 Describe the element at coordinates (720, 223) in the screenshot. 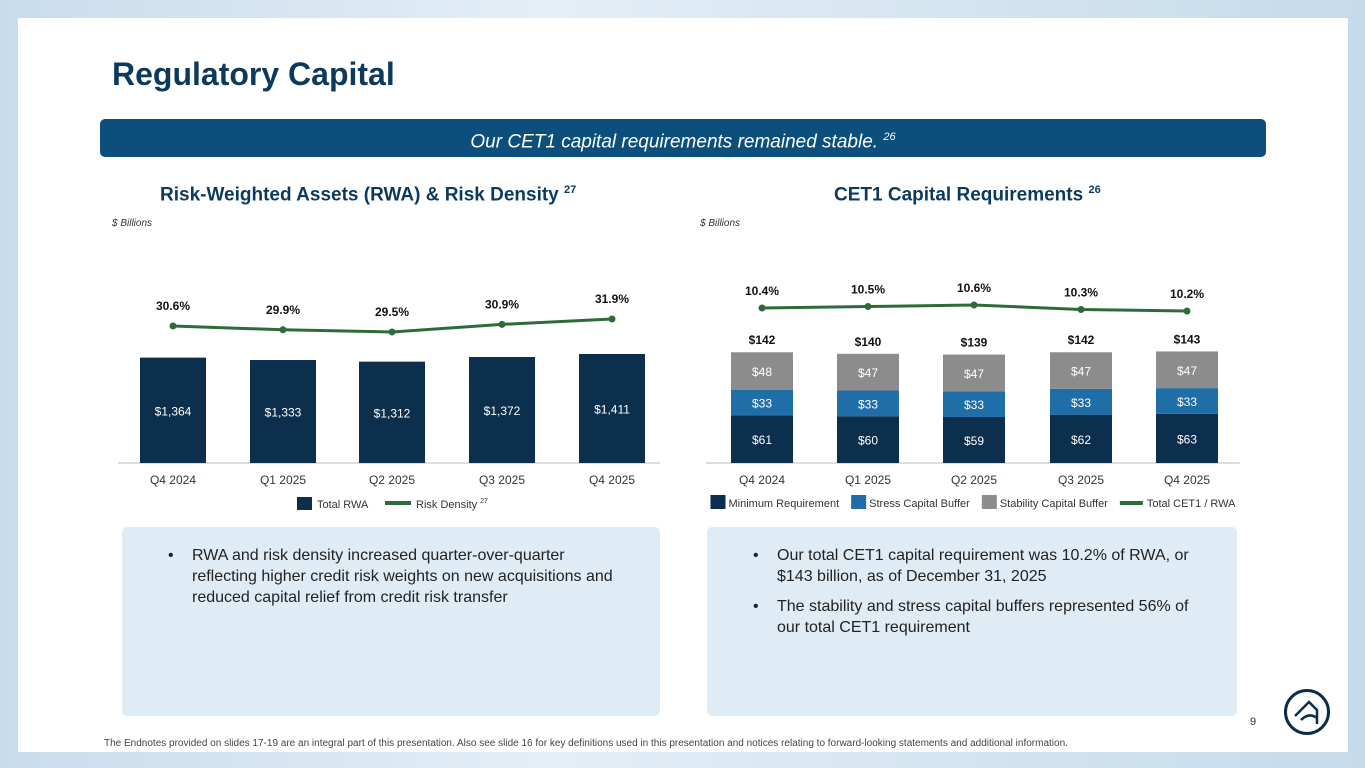

I see `cet1-unit: $ Billions` at that location.